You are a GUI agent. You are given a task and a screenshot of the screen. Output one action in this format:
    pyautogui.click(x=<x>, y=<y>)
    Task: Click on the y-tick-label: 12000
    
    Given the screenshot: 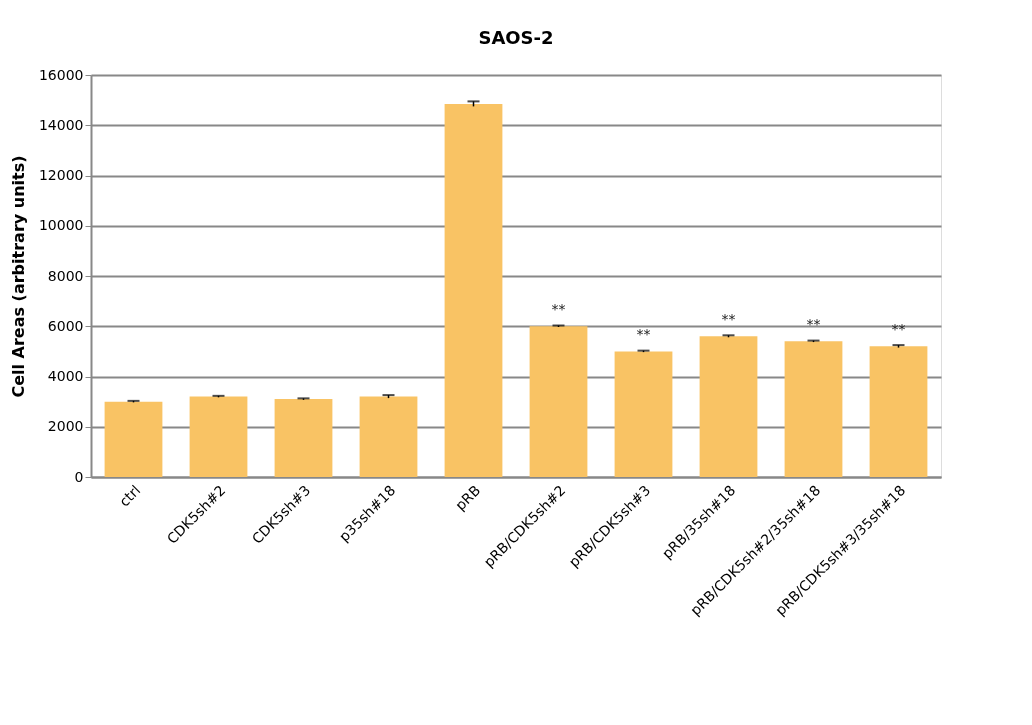 What is the action you would take?
    pyautogui.click(x=61, y=175)
    